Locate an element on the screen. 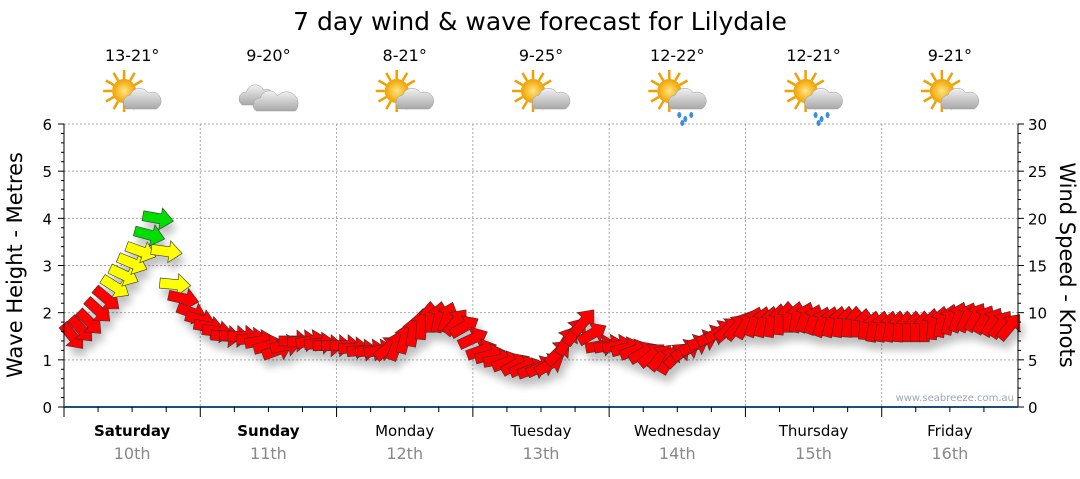 This screenshot has height=479, width=1080. left-axis-label: Wave Height - Metres is located at coordinates (15, 265).